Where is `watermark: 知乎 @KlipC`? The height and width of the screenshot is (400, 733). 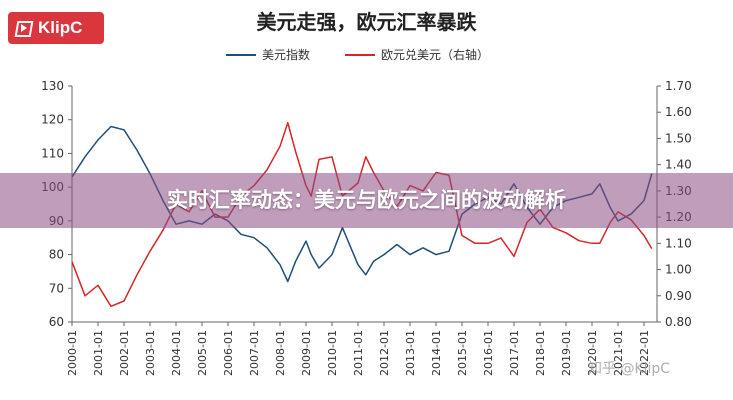
watermark: 知乎 @KlipC is located at coordinates (629, 369).